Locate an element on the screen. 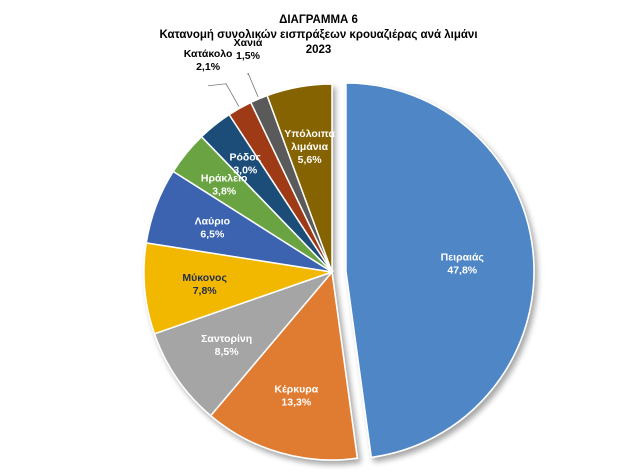 The image size is (637, 473). chart-title-line-1: ΔΙΑΓΡΑΜΜΑ 6 is located at coordinates (318, 20).